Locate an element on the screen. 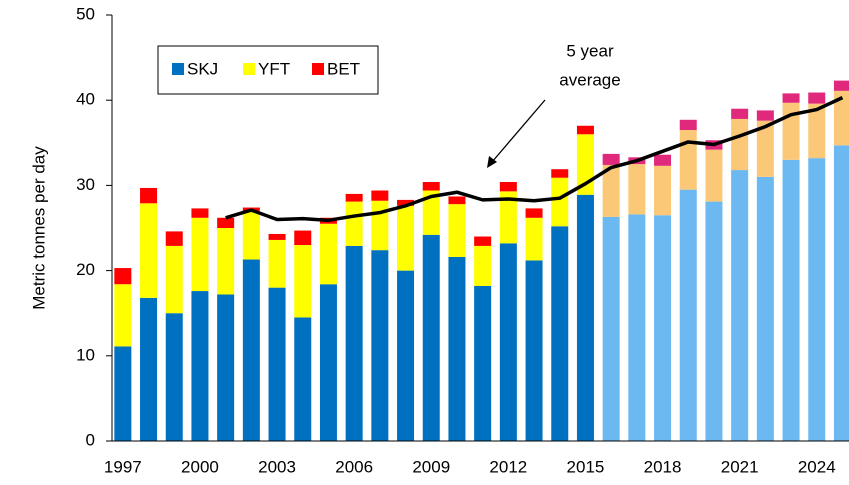 The image size is (849, 485). x-tick-label: 2024 is located at coordinates (817, 466).